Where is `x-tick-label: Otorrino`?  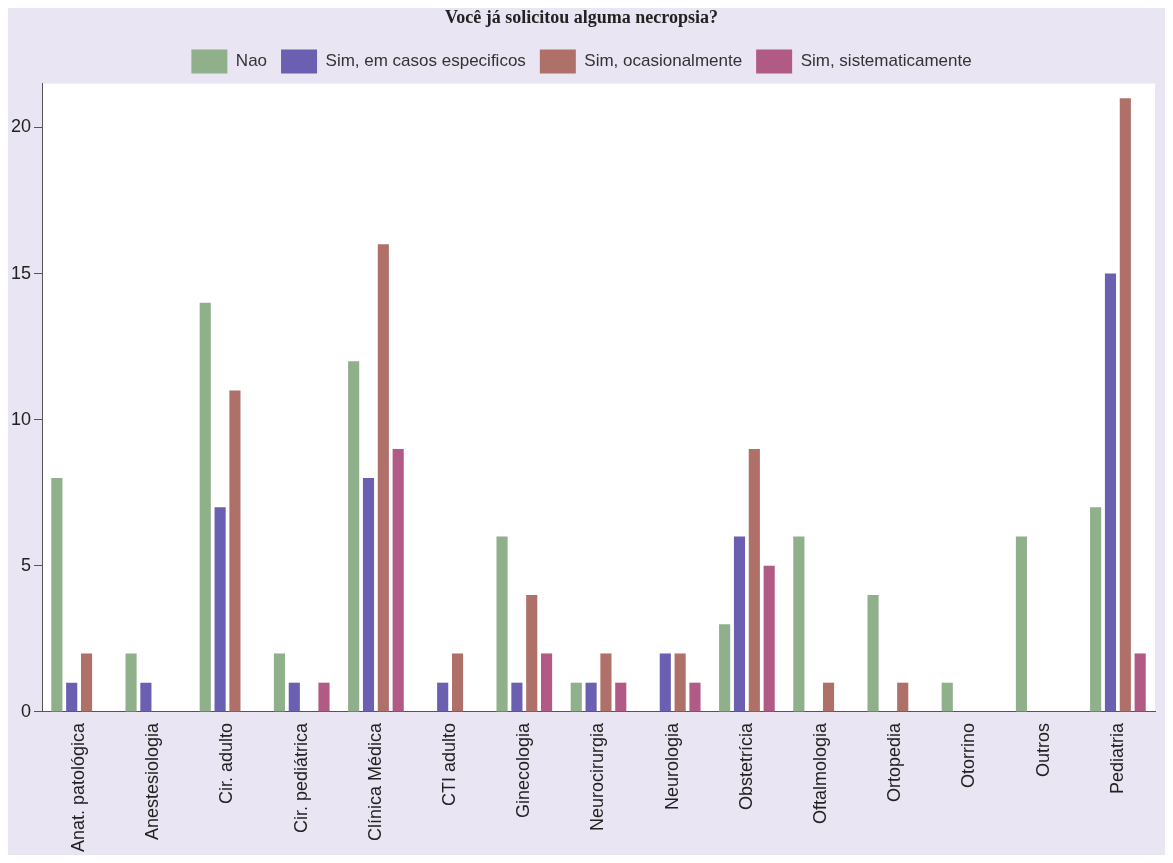 x-tick-label: Otorrino is located at coordinates (968, 755).